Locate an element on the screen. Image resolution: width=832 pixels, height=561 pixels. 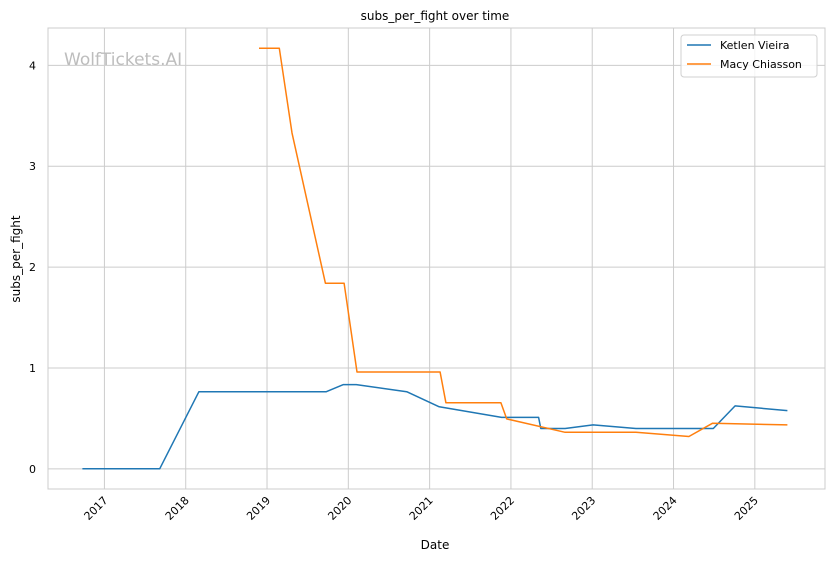
watermark: WolfTickets.AI is located at coordinates (123, 60).